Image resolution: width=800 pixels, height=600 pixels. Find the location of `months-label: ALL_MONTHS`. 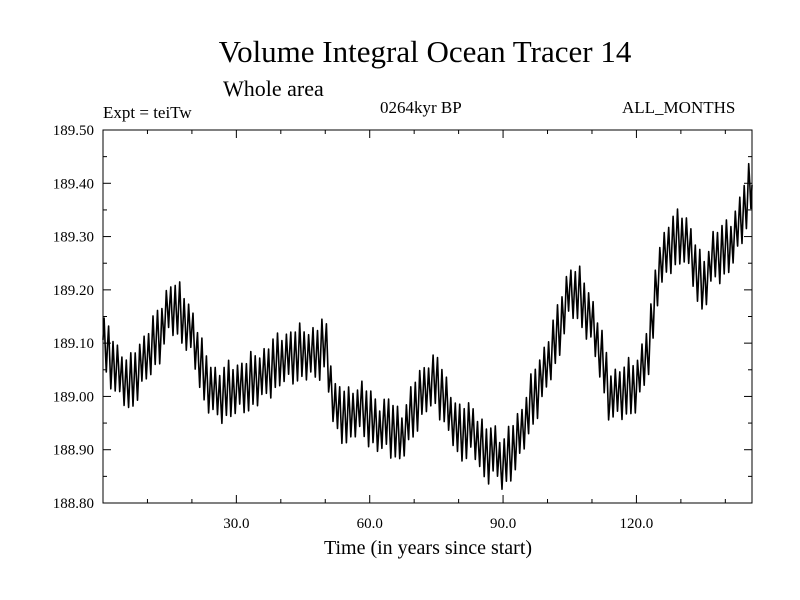

months-label: ALL_MONTHS is located at coordinates (679, 107).